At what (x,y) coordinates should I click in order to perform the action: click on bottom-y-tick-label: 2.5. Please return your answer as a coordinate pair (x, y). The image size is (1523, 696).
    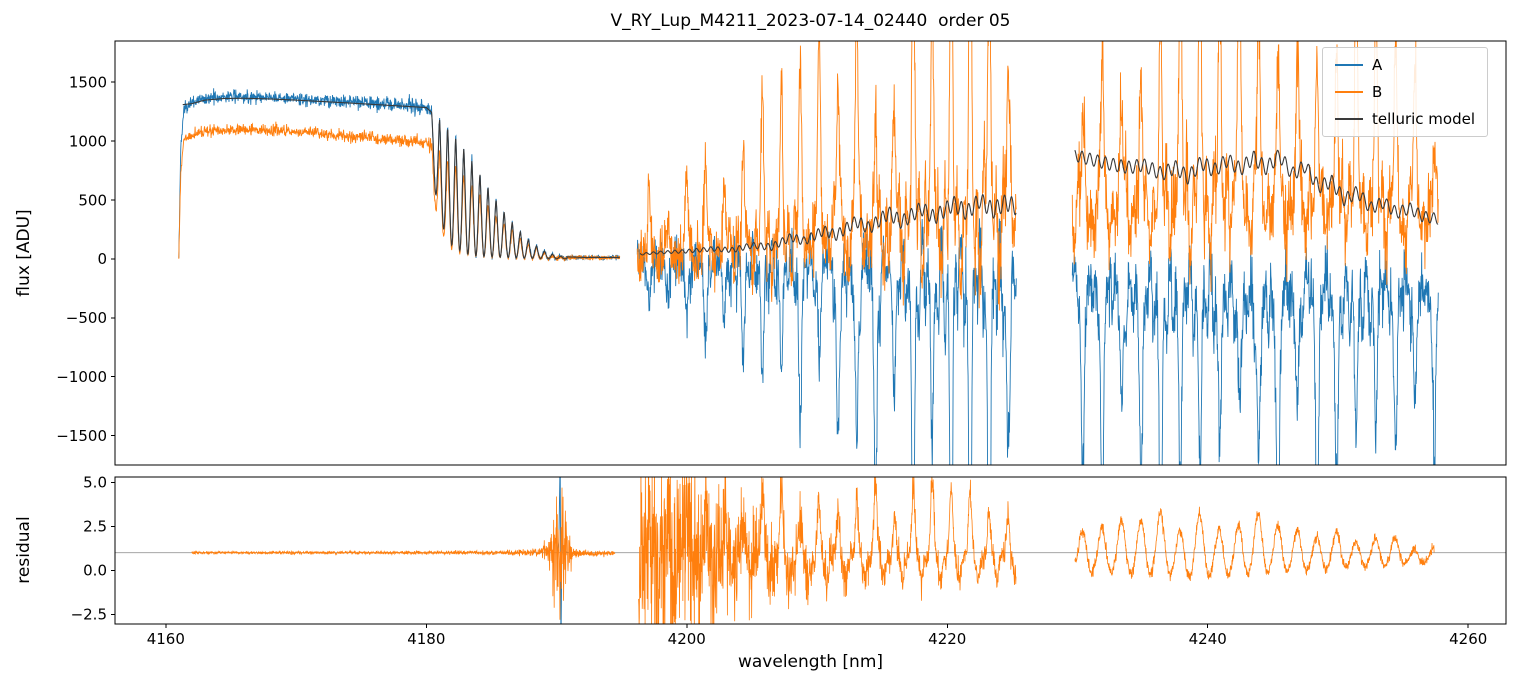
    Looking at the image, I should click on (95, 527).